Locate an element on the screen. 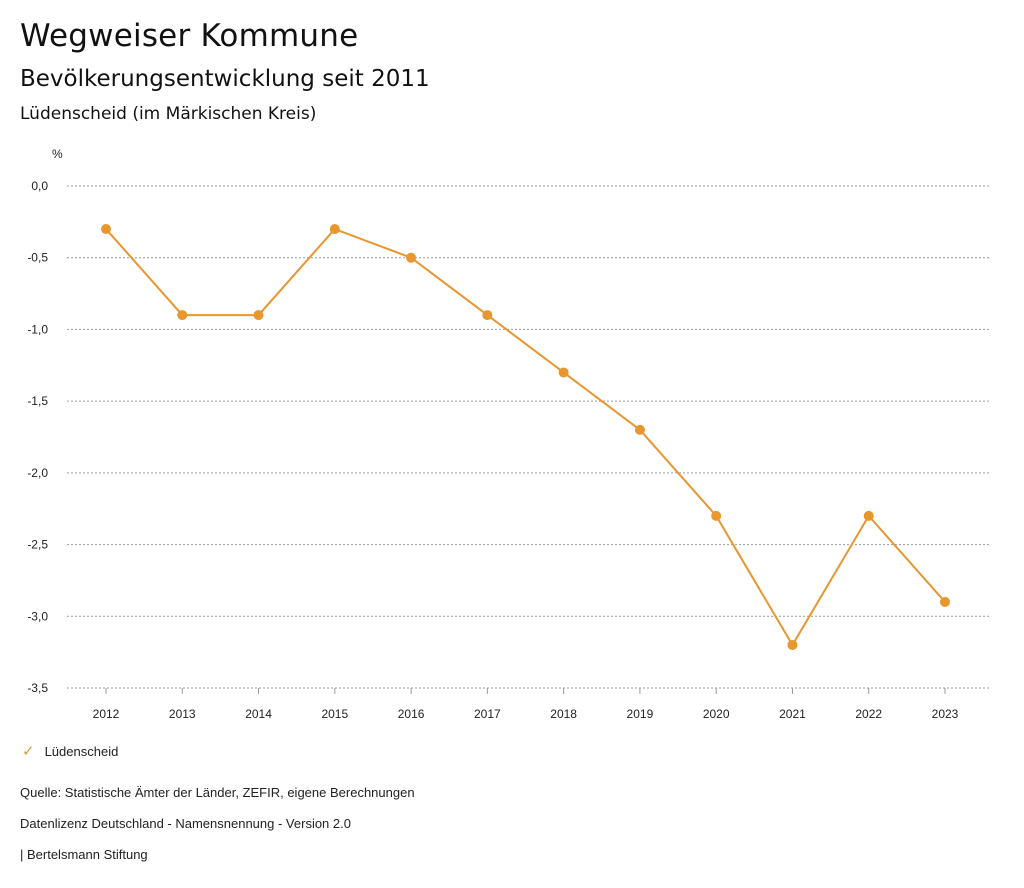 Image resolution: width=1024 pixels, height=888 pixels. y-tick-label: 0,0 is located at coordinates (39, 186).